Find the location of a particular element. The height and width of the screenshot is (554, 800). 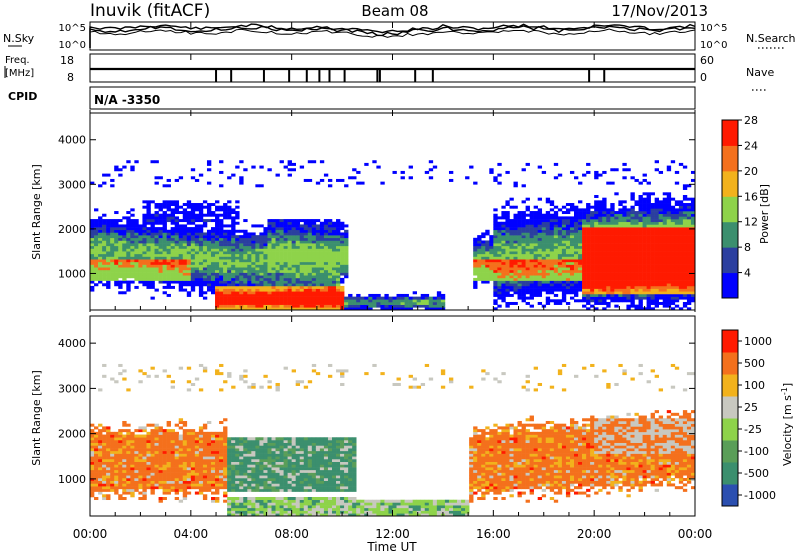

power-cell-2058 is located at coordinates (366, 309).